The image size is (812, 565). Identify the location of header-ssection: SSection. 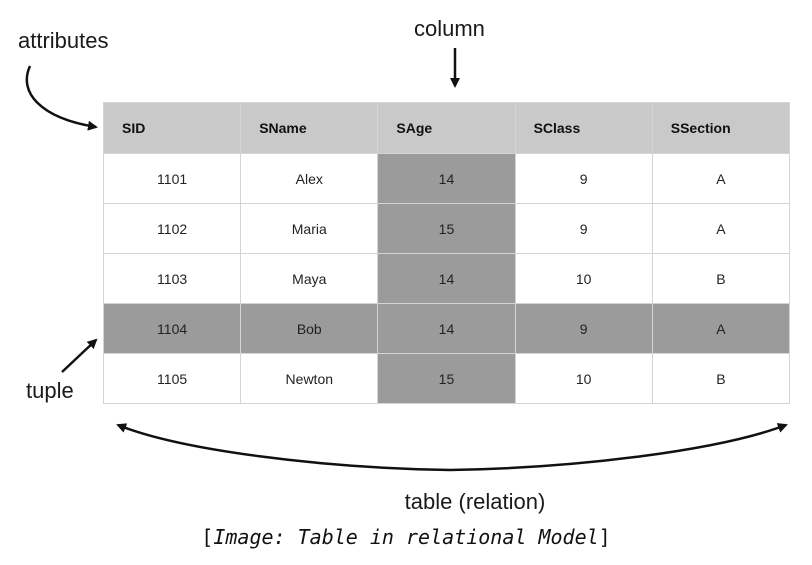
(721, 128).